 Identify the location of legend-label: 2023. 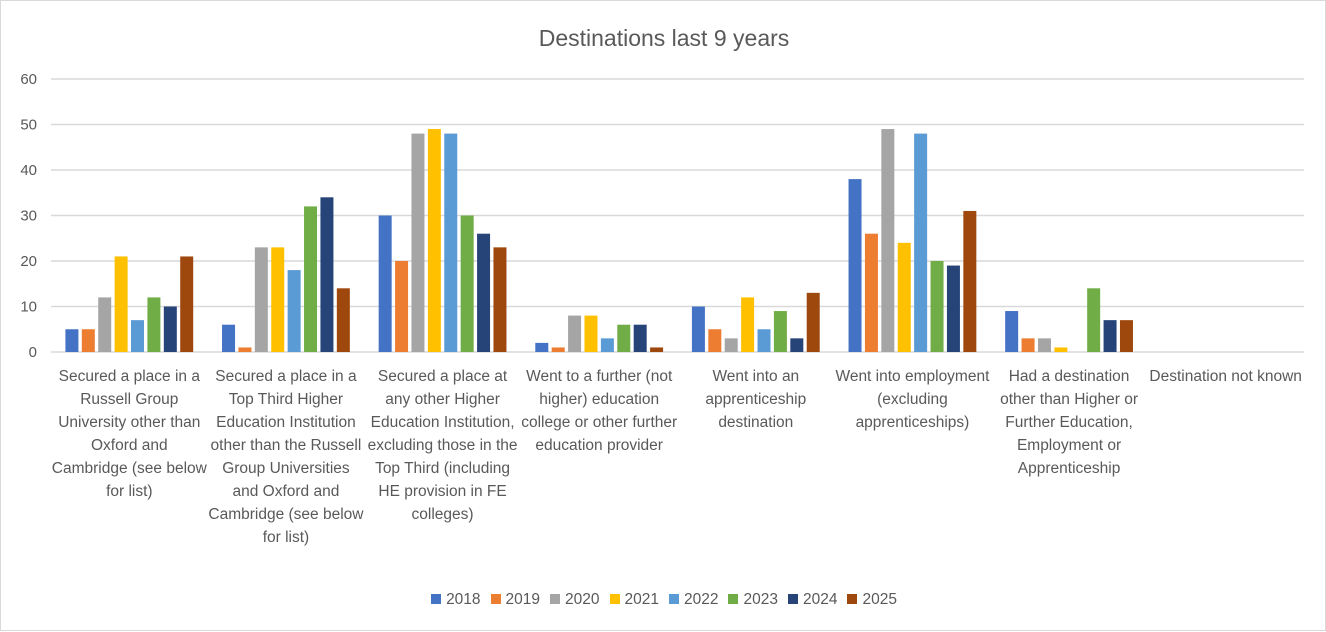
(760, 599).